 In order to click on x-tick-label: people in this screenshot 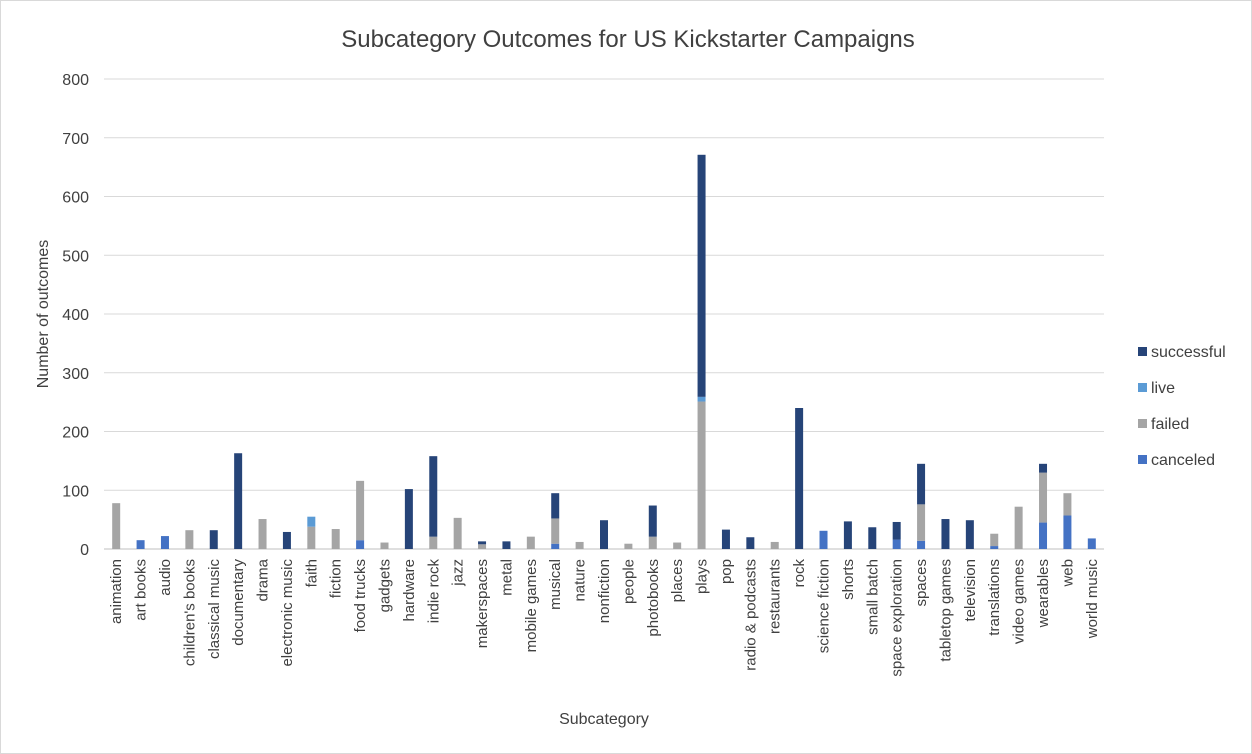, I will do `click(628, 581)`.